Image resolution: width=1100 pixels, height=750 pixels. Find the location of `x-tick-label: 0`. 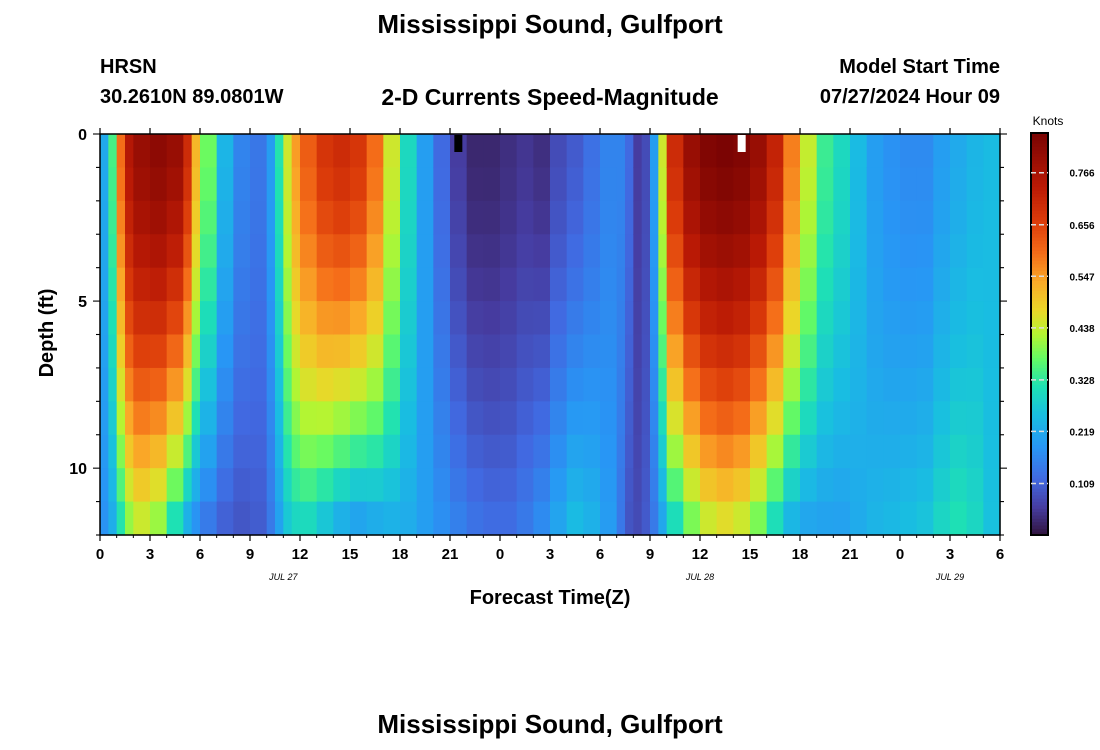

x-tick-label: 0 is located at coordinates (500, 554).